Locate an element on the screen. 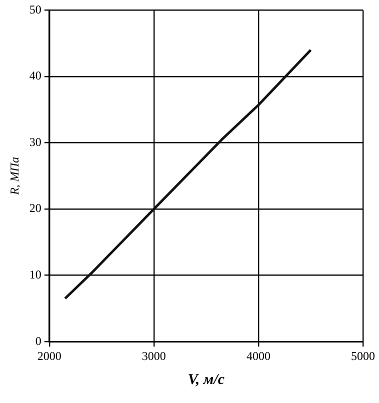 This screenshot has height=403, width=379. x-tick-label: 2000 is located at coordinates (49, 355).